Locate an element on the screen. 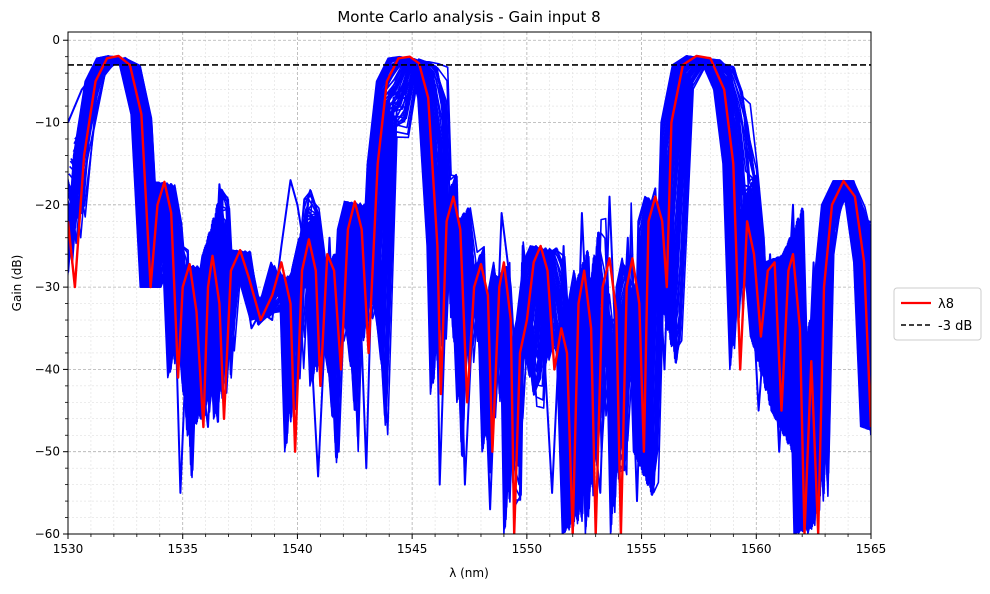  y-tick-label: −30 is located at coordinates (47, 287).